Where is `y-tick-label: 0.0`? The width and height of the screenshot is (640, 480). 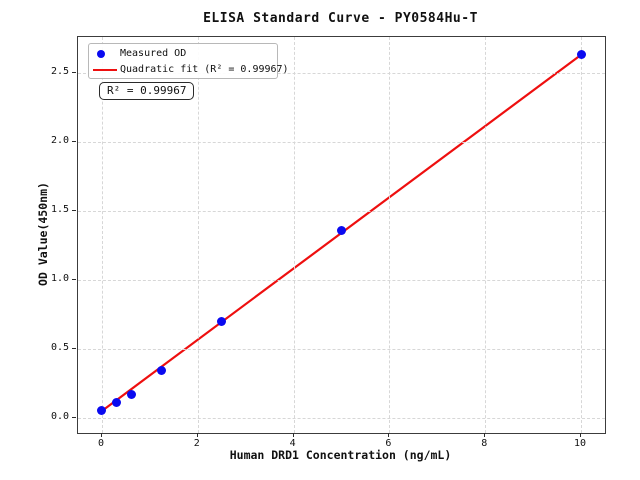
y-tick-label: 0.0 is located at coordinates (59, 416).